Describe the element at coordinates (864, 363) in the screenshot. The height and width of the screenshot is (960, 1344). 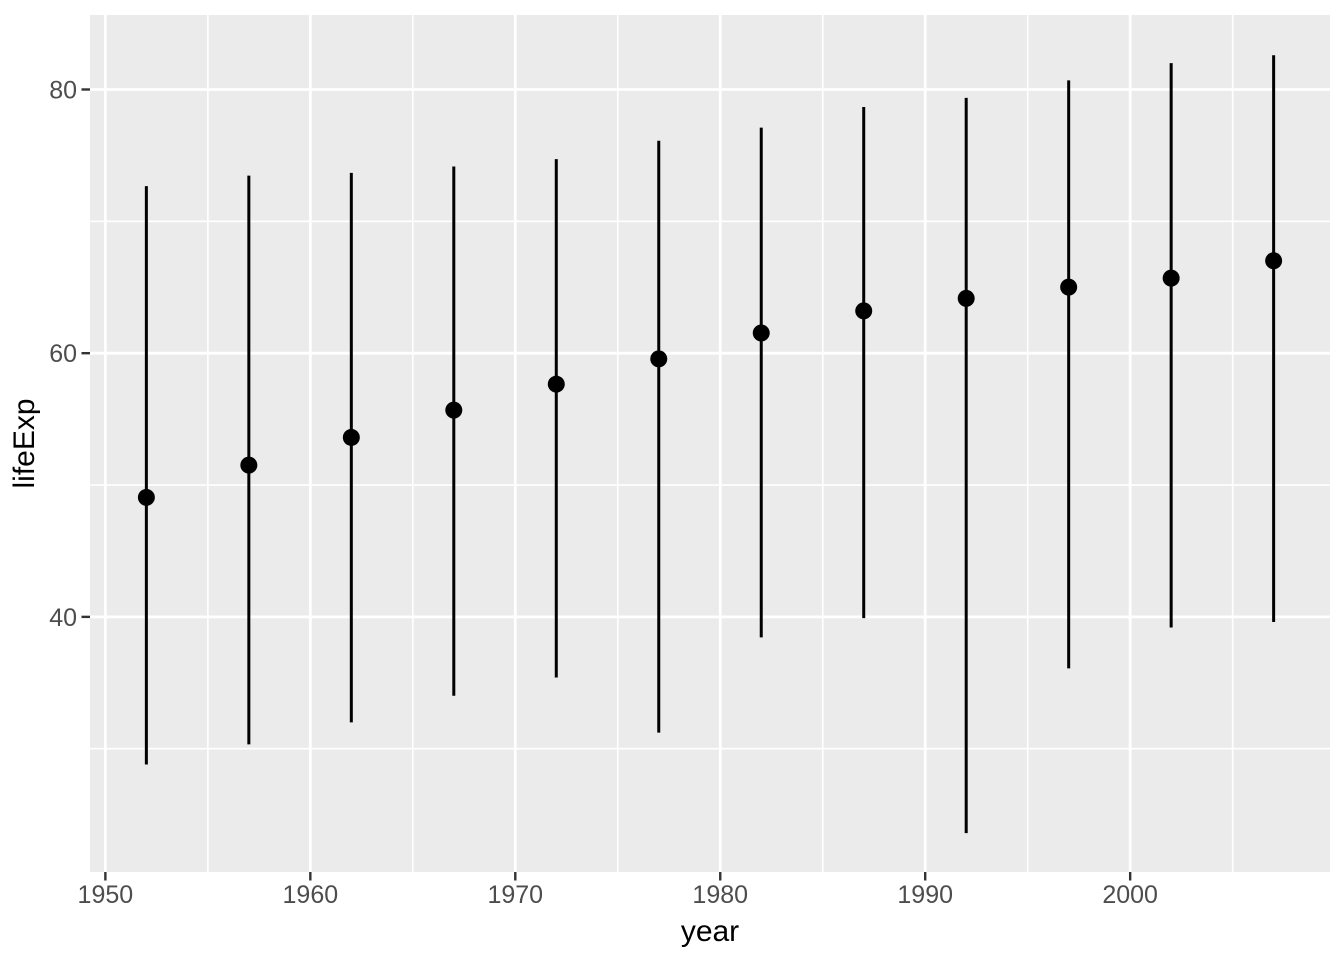
I see `pointrange-1987` at that location.